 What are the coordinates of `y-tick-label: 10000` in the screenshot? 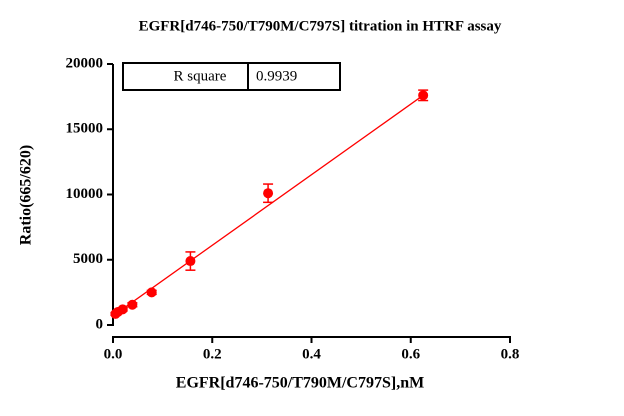 It's located at (85, 194).